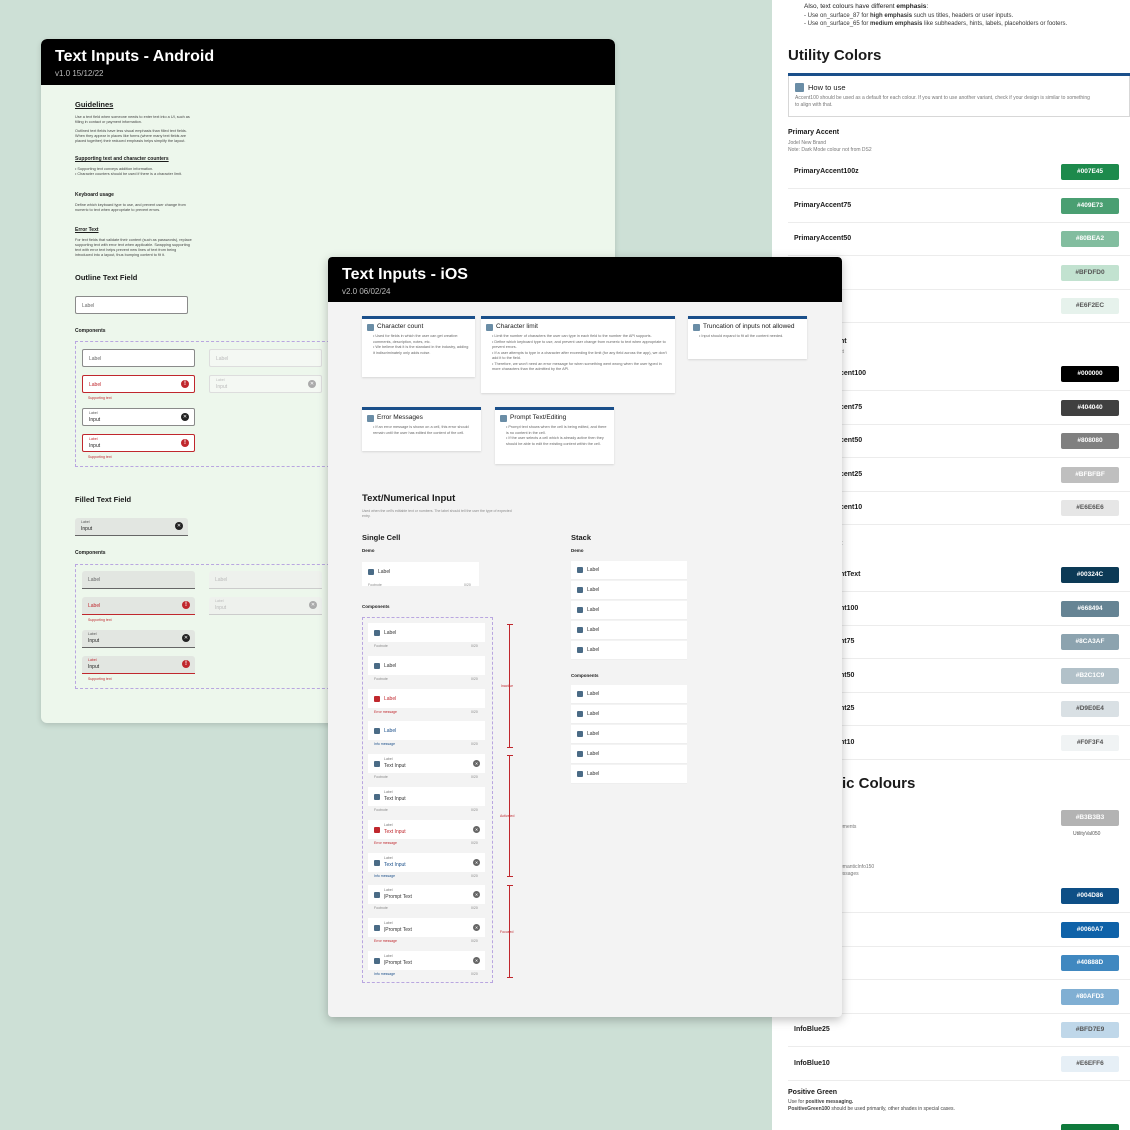 Image resolution: width=1130 pixels, height=1130 pixels. Describe the element at coordinates (131, 305) in the screenshot. I see `outline-text-field: Label` at that location.